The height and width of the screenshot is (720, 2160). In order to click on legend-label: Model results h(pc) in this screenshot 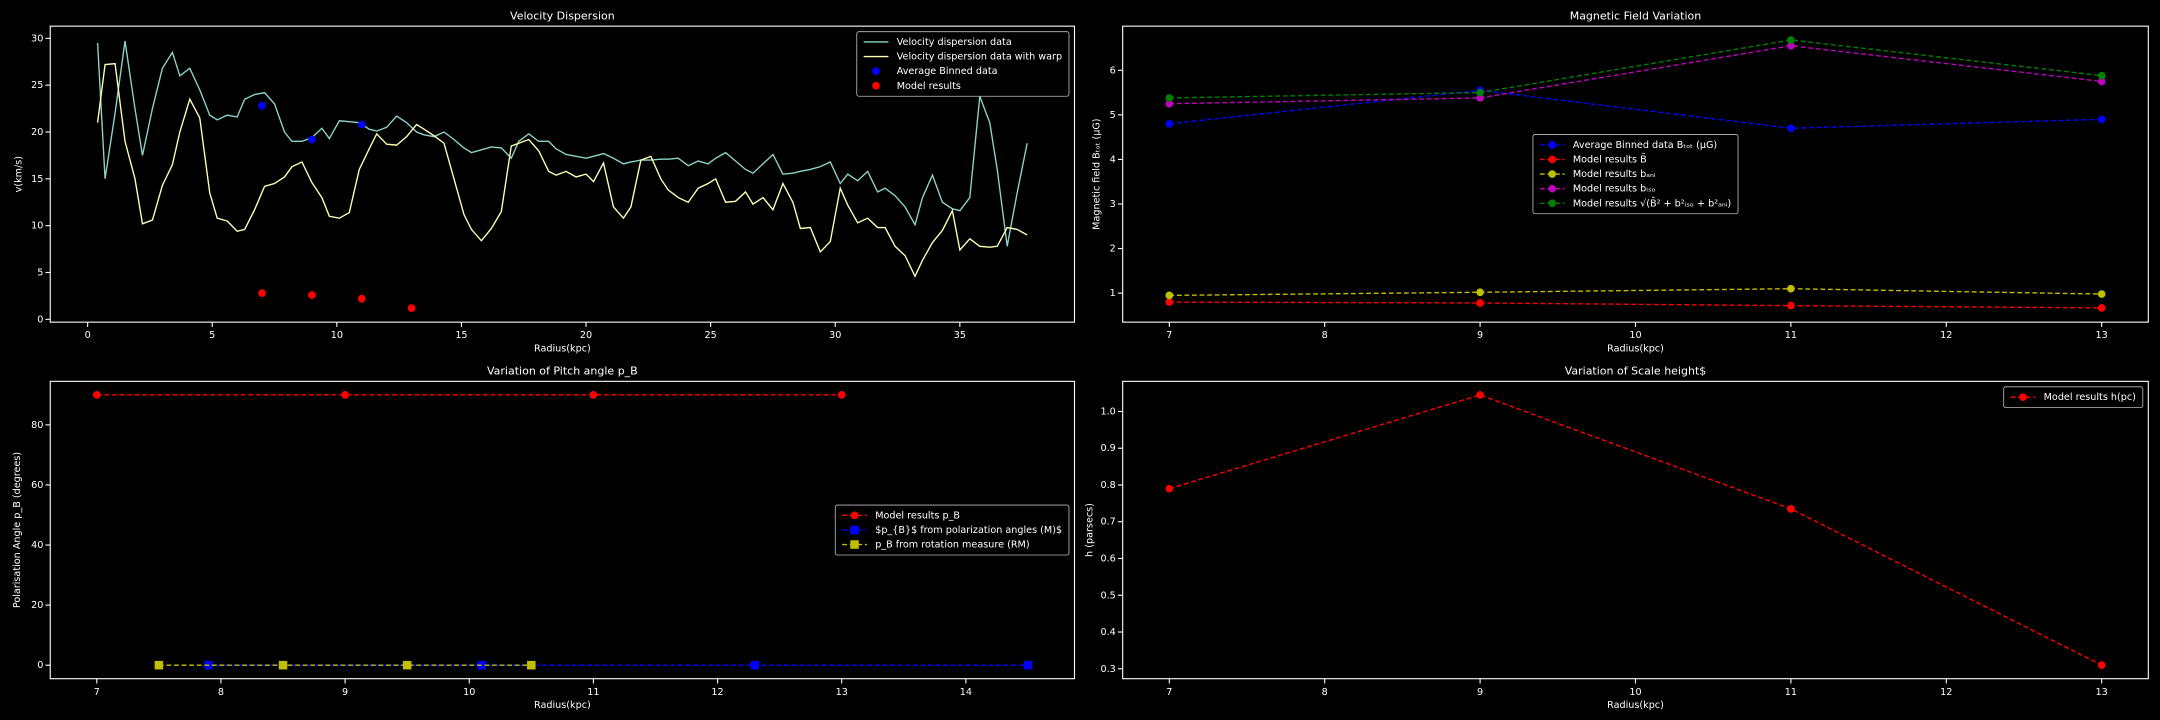, I will do `click(2090, 397)`.